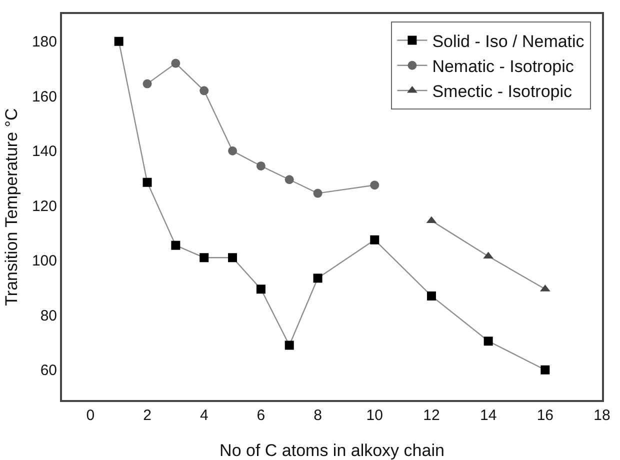 This screenshot has height=460, width=620. What do you see at coordinates (44, 151) in the screenshot?
I see `y-tick-label: 140` at bounding box center [44, 151].